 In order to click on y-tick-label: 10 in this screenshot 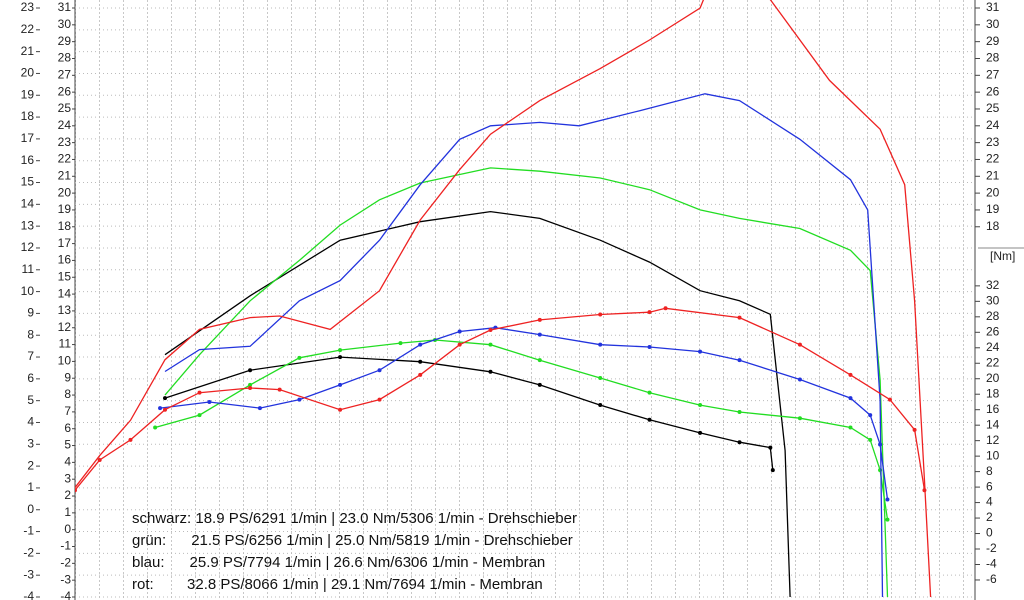, I will do `click(993, 455)`.